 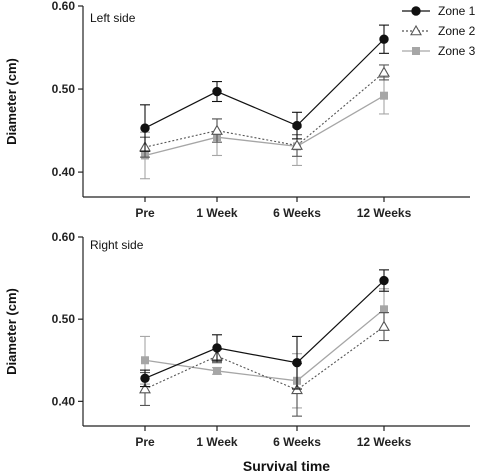 What do you see at coordinates (457, 51) in the screenshot?
I see `legend-label: Zone 3` at bounding box center [457, 51].